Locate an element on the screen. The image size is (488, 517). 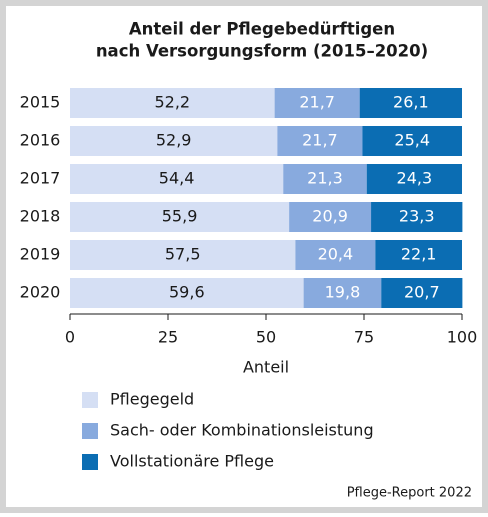
data-label: 25,4 is located at coordinates (412, 140).